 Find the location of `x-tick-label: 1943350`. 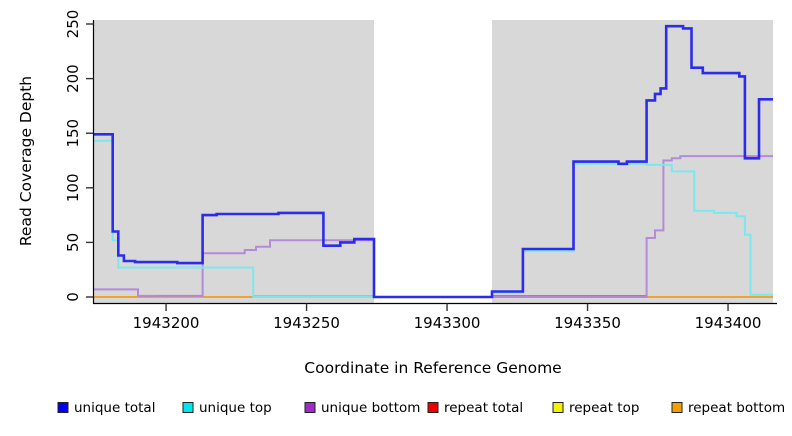

x-tick-label: 1943350 is located at coordinates (587, 323).